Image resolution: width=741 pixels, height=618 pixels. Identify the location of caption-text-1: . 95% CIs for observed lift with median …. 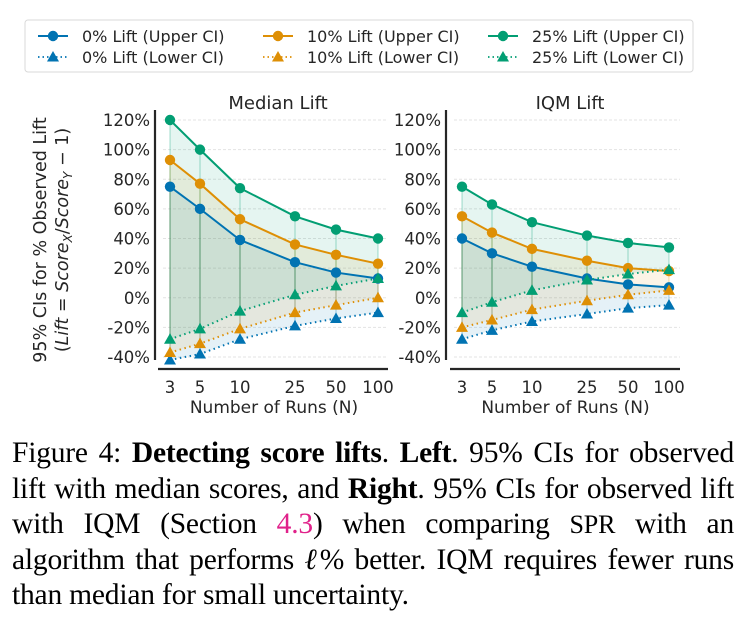
(373, 471).